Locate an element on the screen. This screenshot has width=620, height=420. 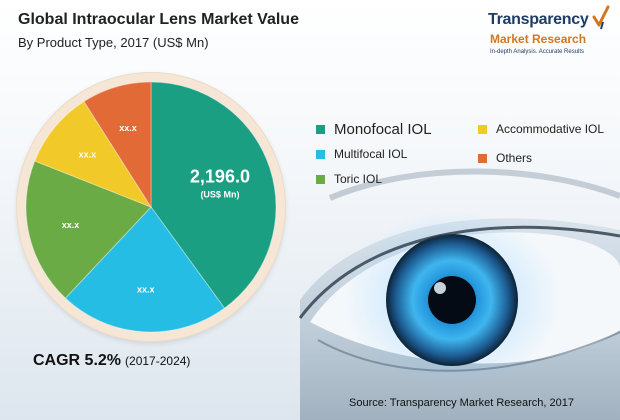
pie-slice-label: 2,196.0 is located at coordinates (220, 177).